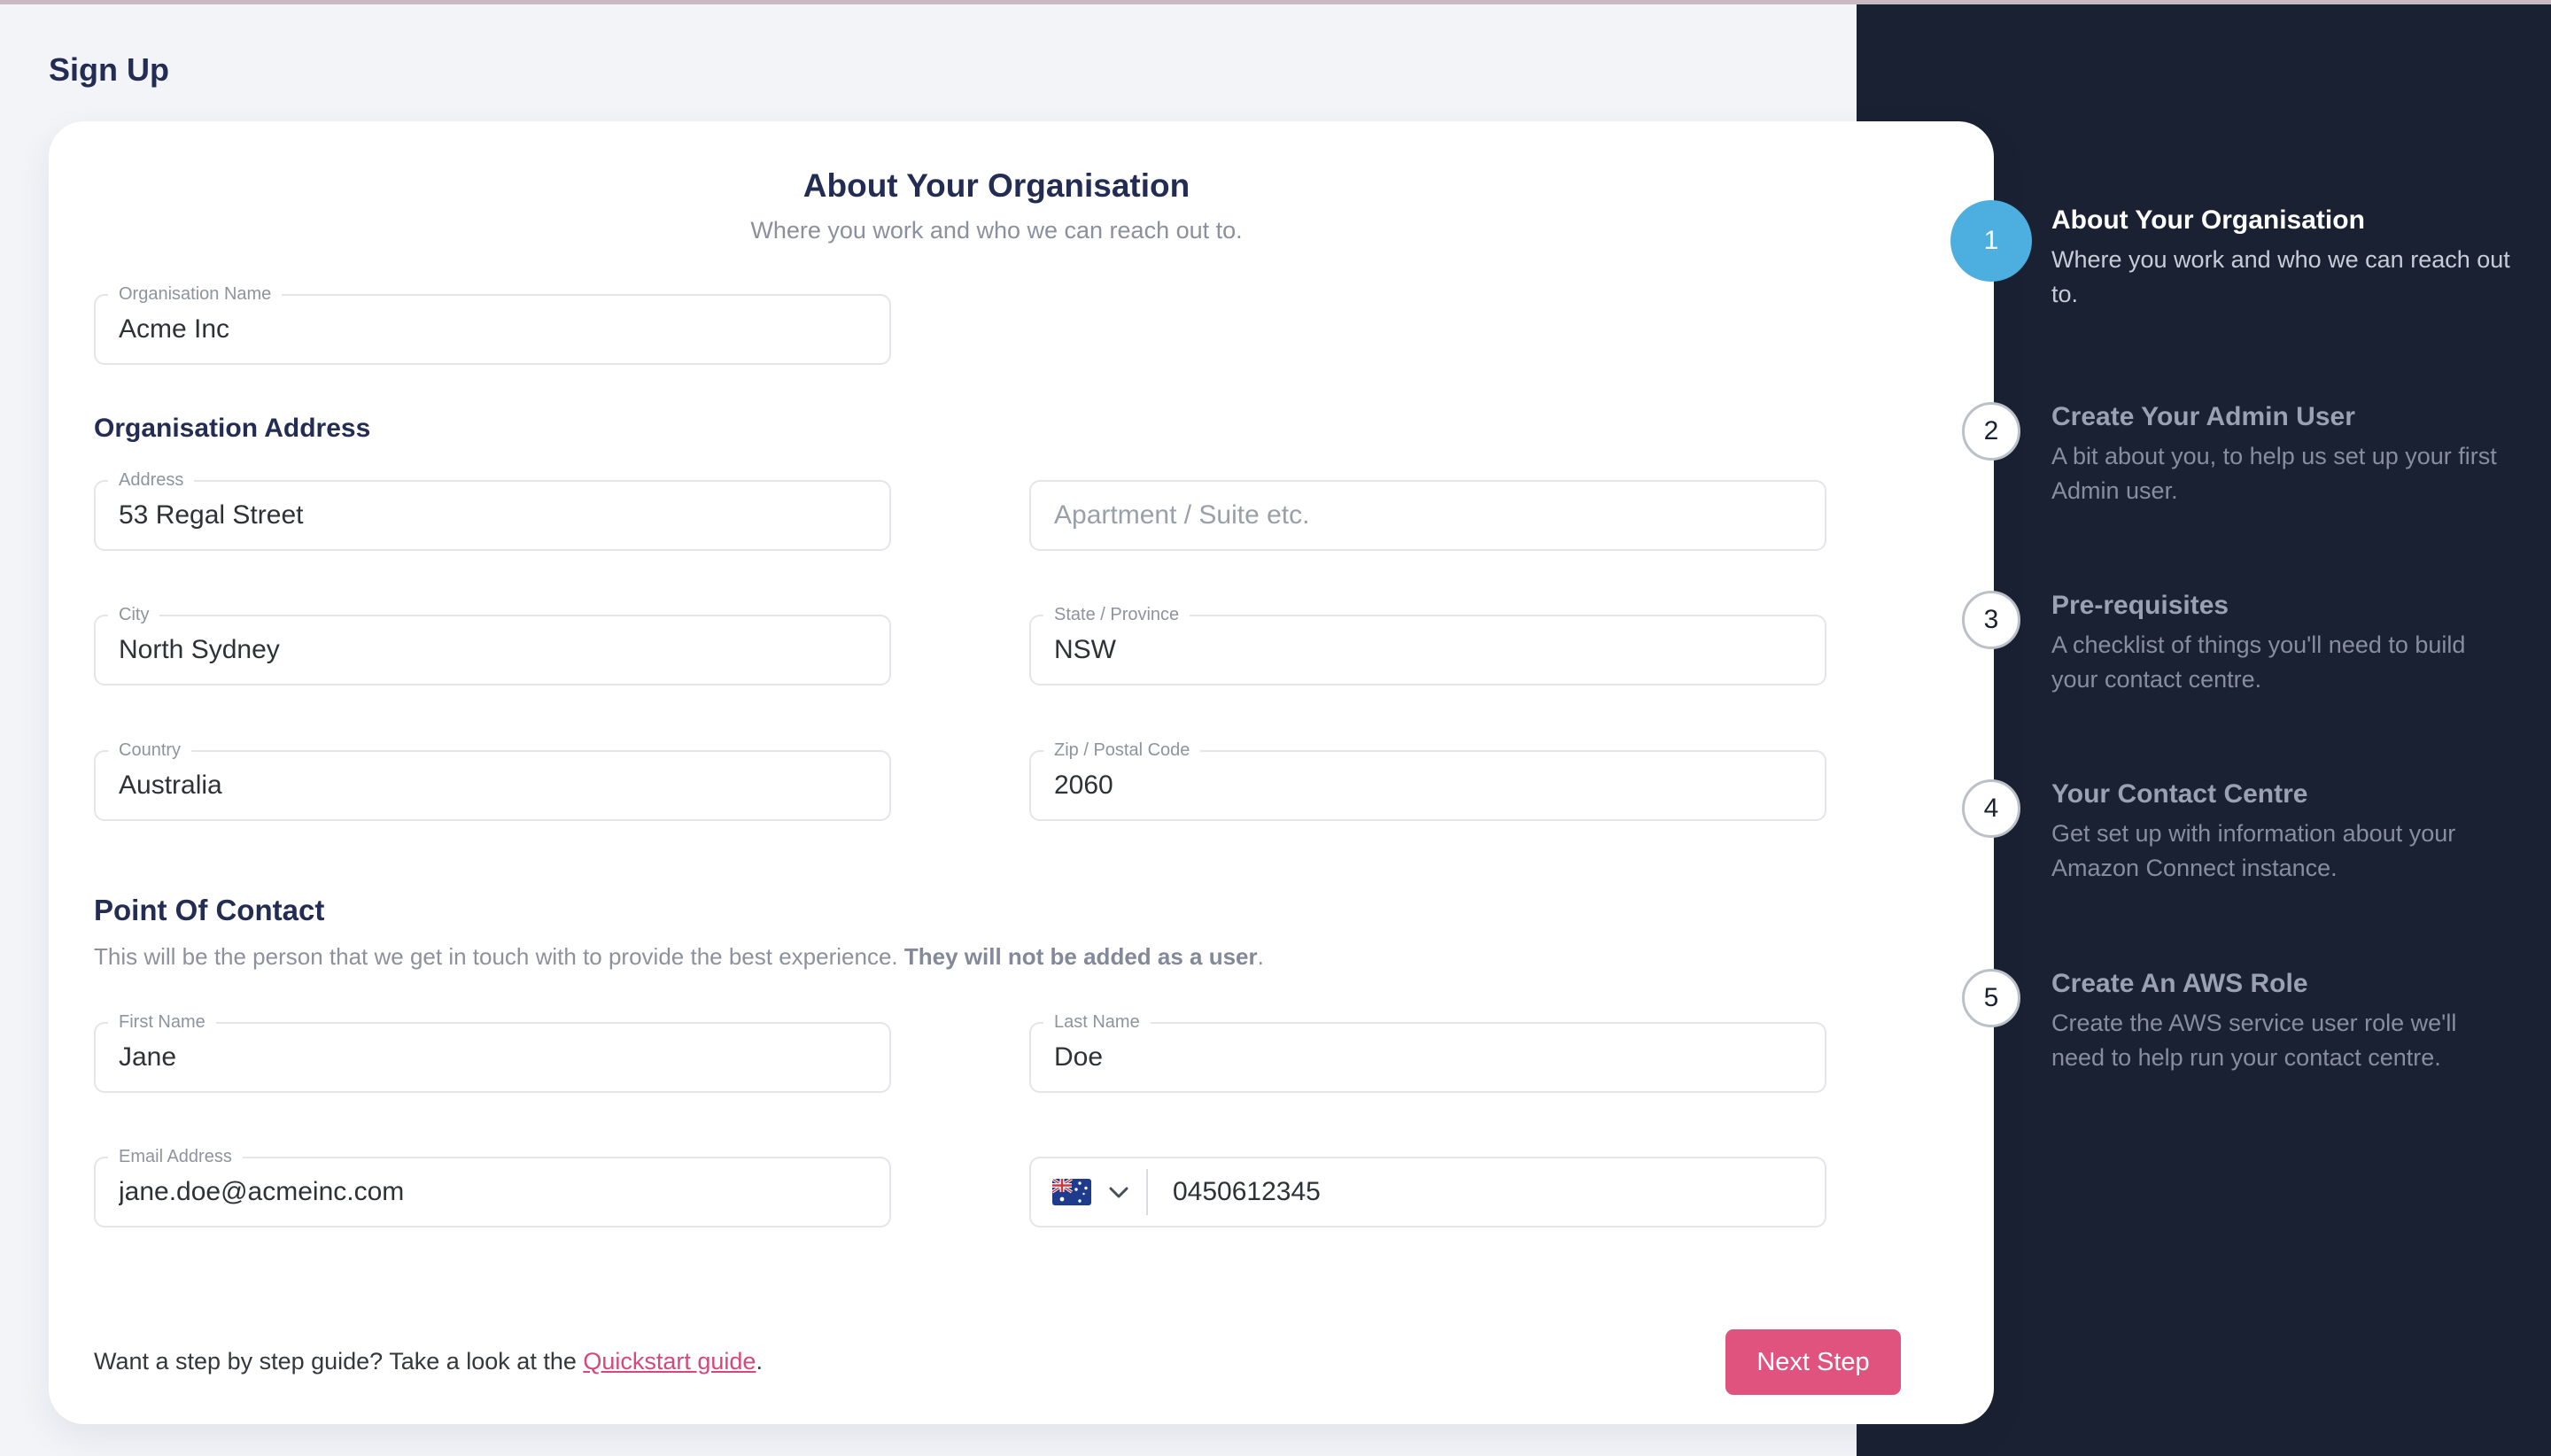 The height and width of the screenshot is (1456, 2551). What do you see at coordinates (1813, 1362) in the screenshot?
I see `next-step-button: Next Step` at bounding box center [1813, 1362].